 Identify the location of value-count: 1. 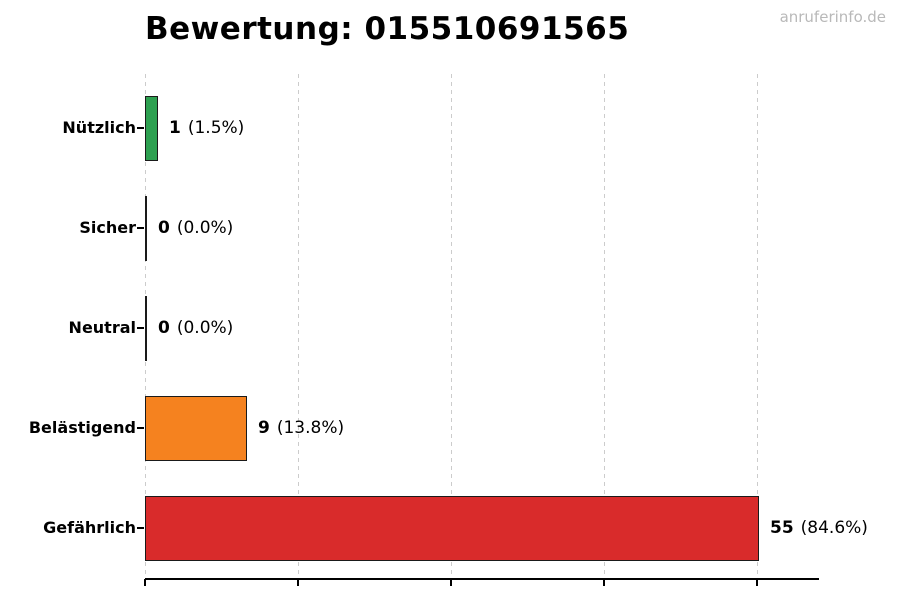
(175, 128).